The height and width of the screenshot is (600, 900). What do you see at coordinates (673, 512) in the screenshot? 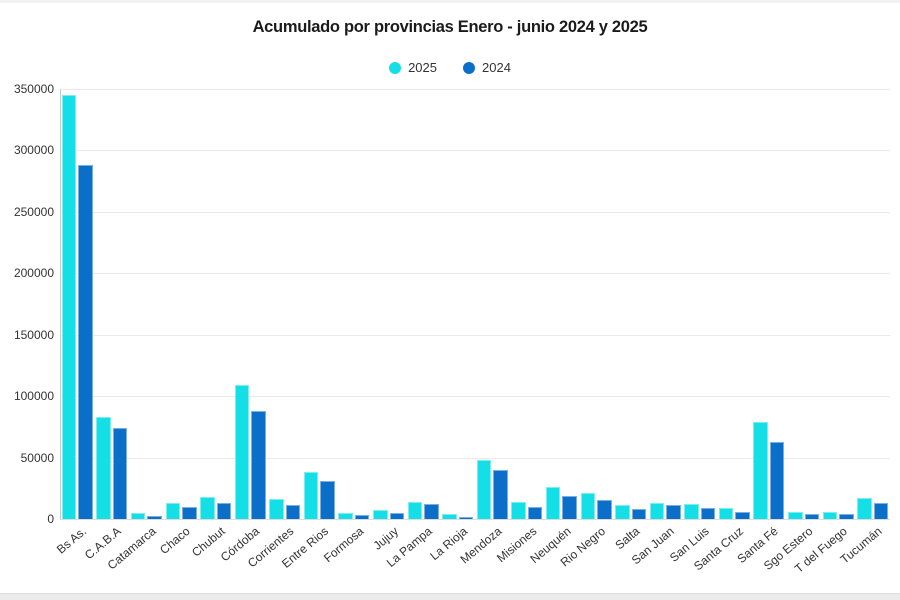
I see `bar-2024-san-juan` at bounding box center [673, 512].